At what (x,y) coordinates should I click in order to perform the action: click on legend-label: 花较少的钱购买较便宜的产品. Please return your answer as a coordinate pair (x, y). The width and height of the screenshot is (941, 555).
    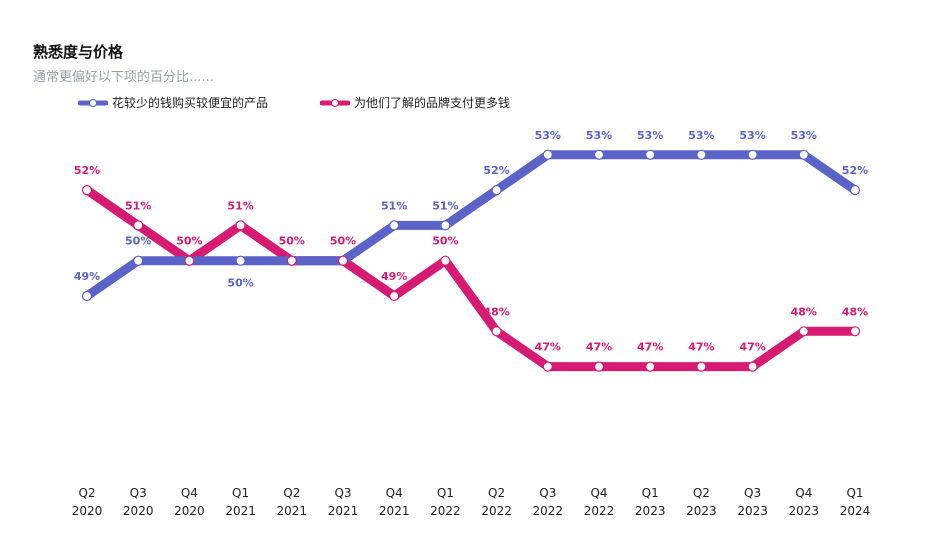
    Looking at the image, I should click on (190, 103).